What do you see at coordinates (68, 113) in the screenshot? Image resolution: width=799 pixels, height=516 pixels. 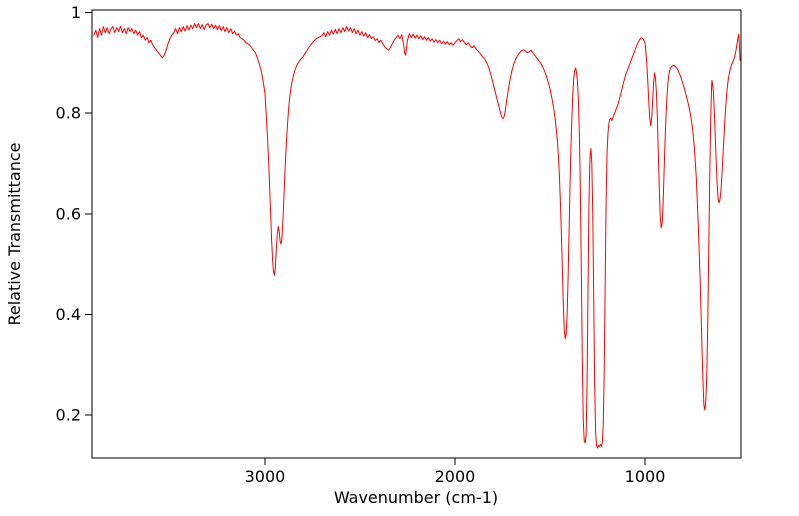 I see `y-tick-label: 0.8` at bounding box center [68, 113].